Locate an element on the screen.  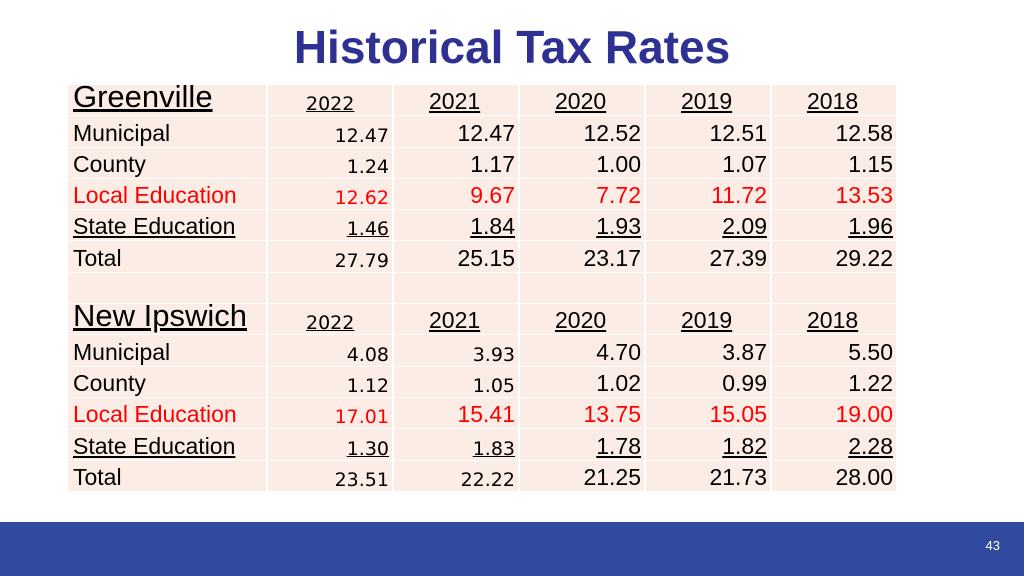
page-number: 43 is located at coordinates (992, 545).